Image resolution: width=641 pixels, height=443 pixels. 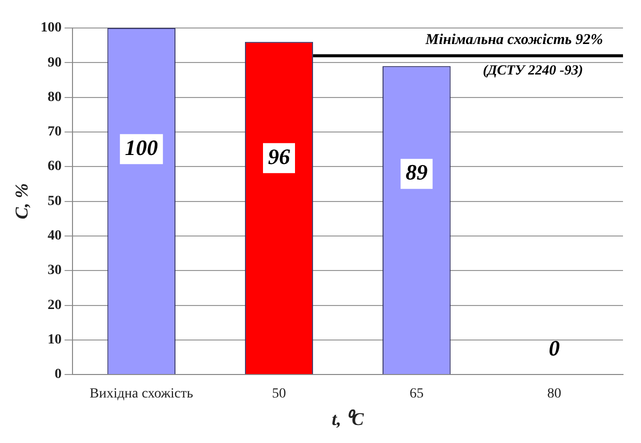 What do you see at coordinates (348, 418) in the screenshot?
I see `x-axis-title: t, ⁰C` at bounding box center [348, 418].